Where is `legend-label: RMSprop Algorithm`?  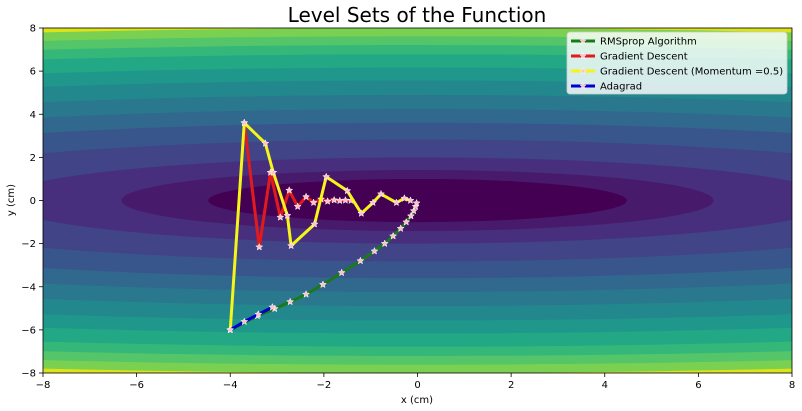 legend-label: RMSprop Algorithm is located at coordinates (648, 42).